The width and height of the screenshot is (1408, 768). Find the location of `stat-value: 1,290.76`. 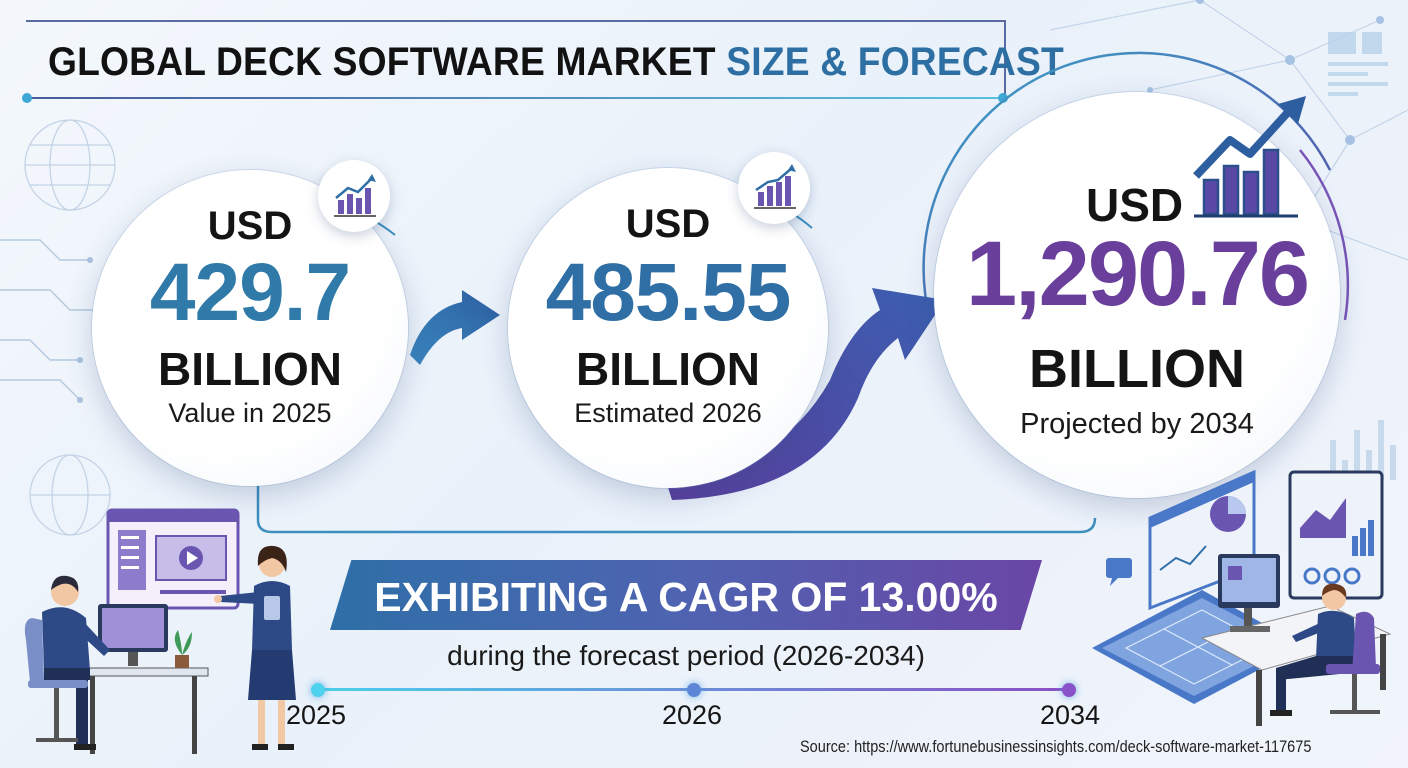

stat-value: 1,290.76 is located at coordinates (1137, 274).